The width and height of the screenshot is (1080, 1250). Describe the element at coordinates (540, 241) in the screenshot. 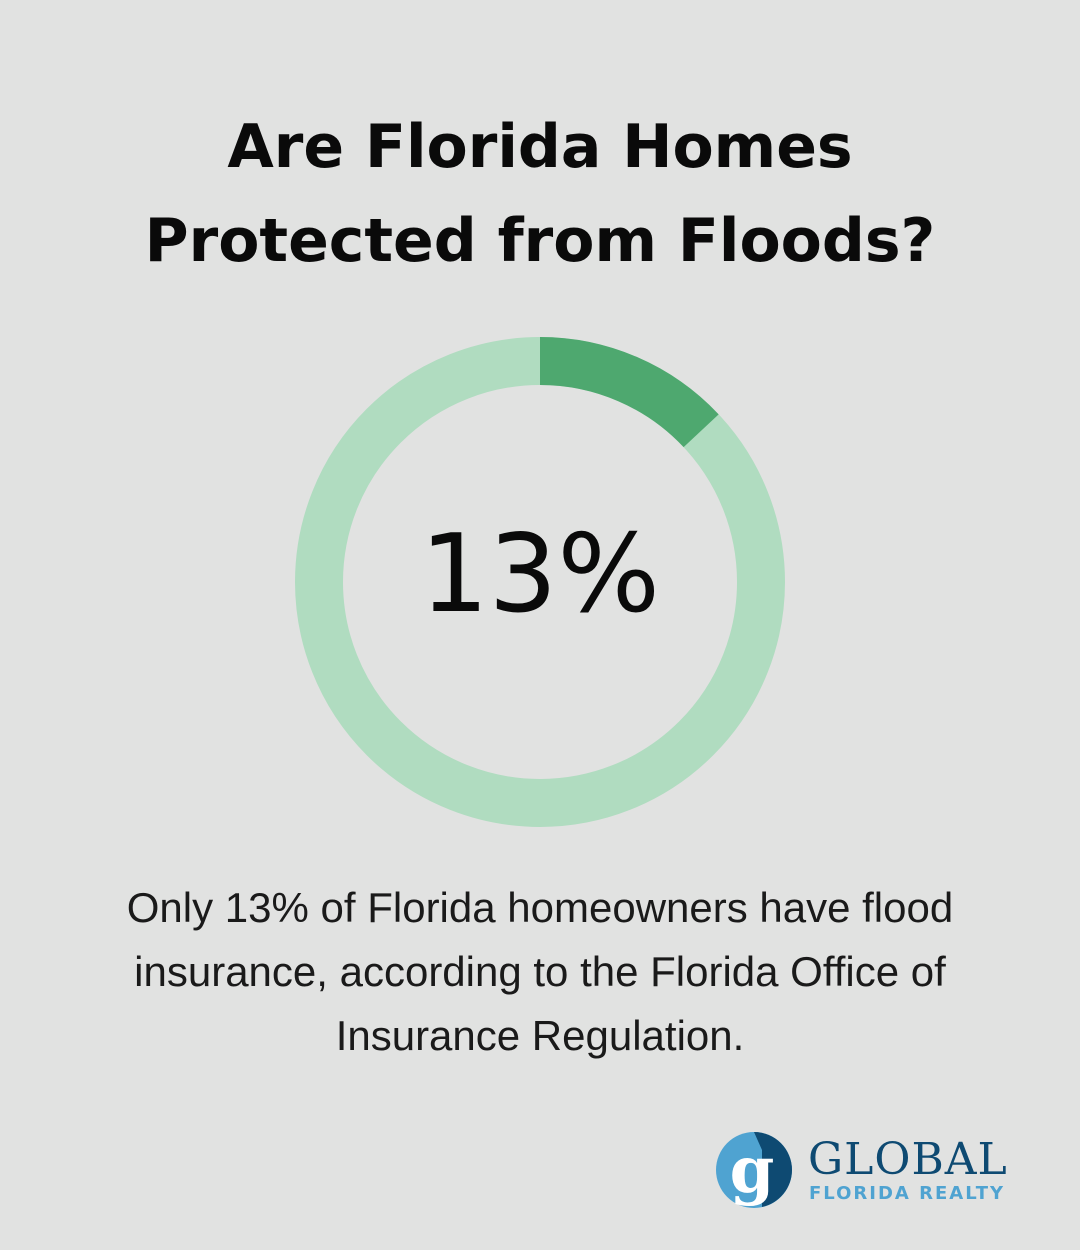

I see `title-line-2: Protected from Floods?` at that location.